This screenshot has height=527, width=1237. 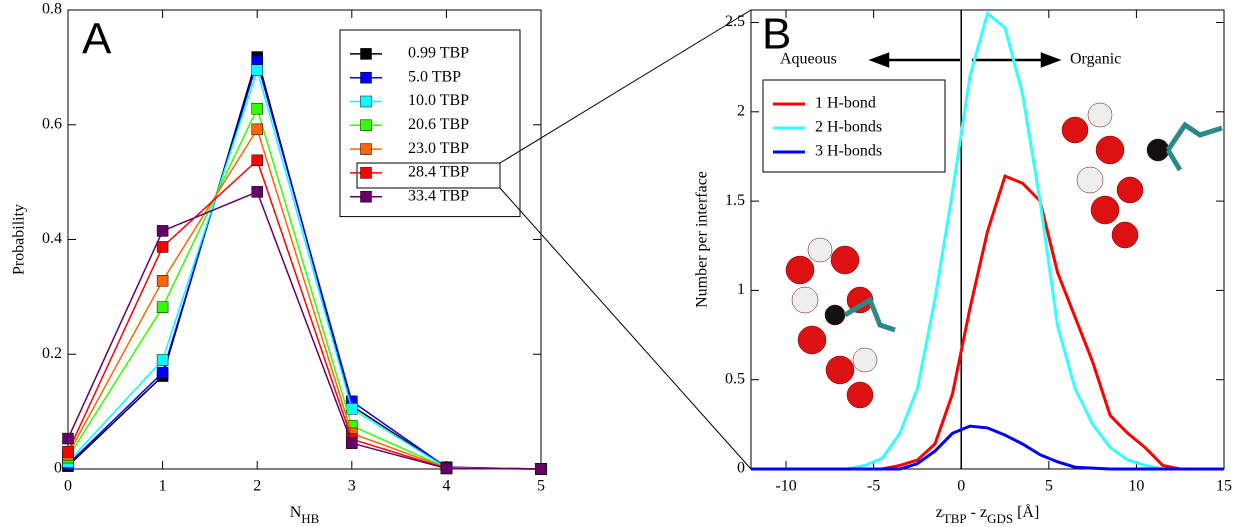 What do you see at coordinates (735, 21) in the screenshot?
I see `y-tick-label: 2.5` at bounding box center [735, 21].